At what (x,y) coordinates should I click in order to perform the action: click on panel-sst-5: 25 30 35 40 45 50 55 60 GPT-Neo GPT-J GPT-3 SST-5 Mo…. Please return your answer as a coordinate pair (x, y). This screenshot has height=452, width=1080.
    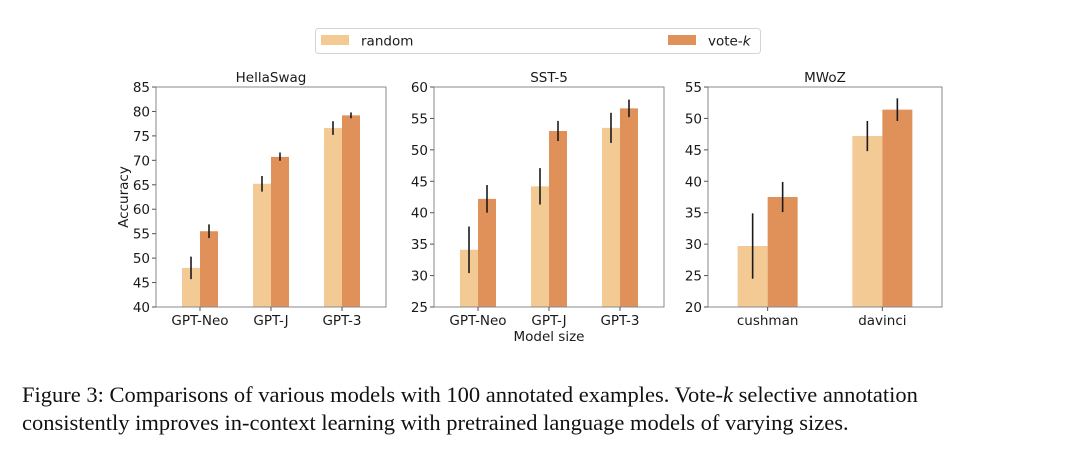
    Looking at the image, I should click on (538, 207).